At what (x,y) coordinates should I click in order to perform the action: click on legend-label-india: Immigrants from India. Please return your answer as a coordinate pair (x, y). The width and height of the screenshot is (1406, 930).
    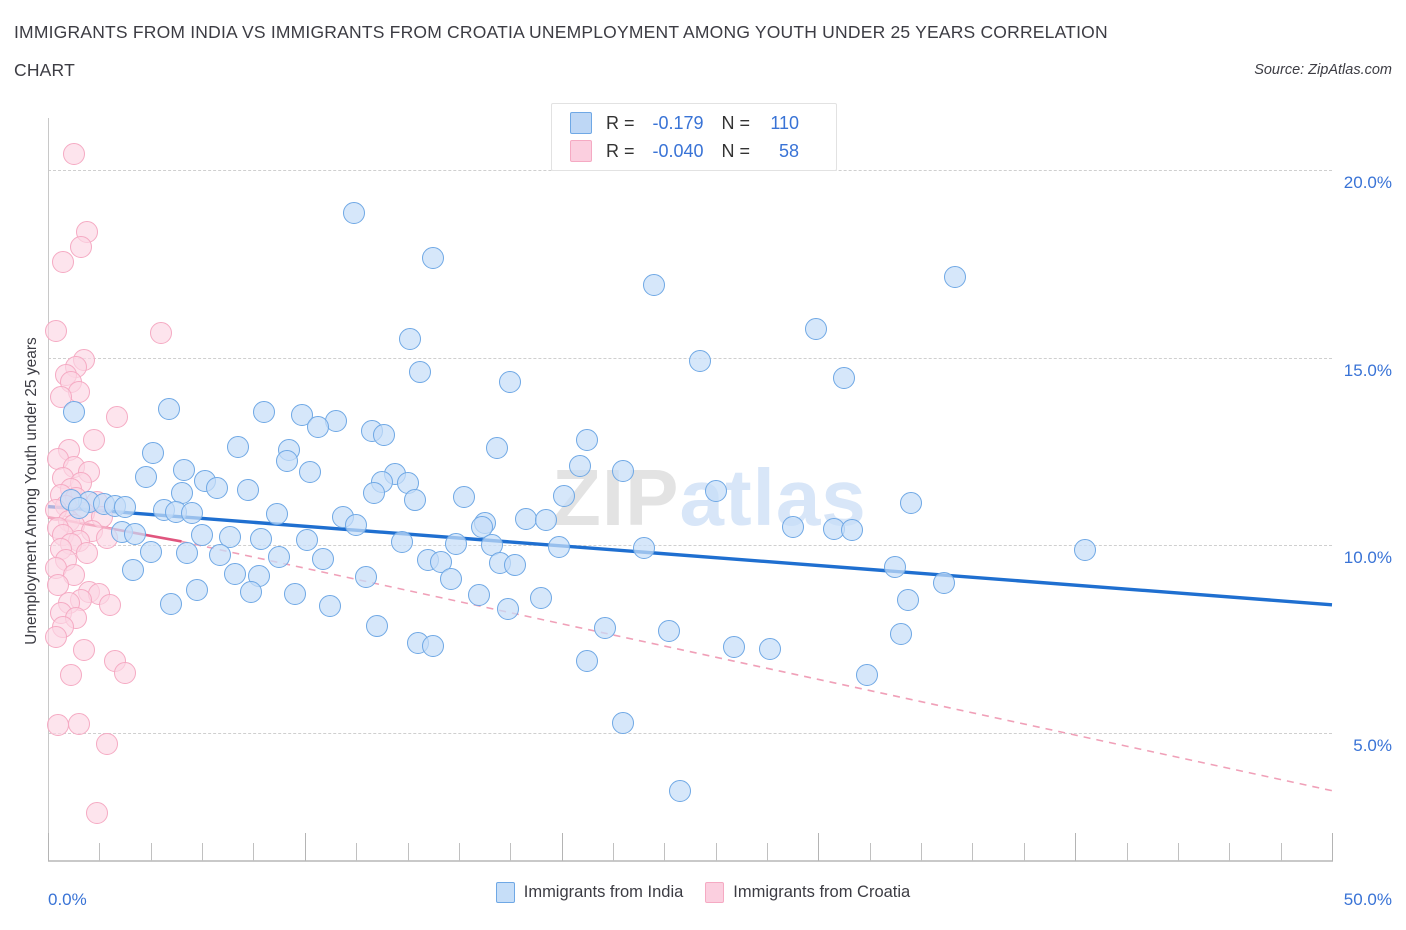
    Looking at the image, I should click on (603, 892).